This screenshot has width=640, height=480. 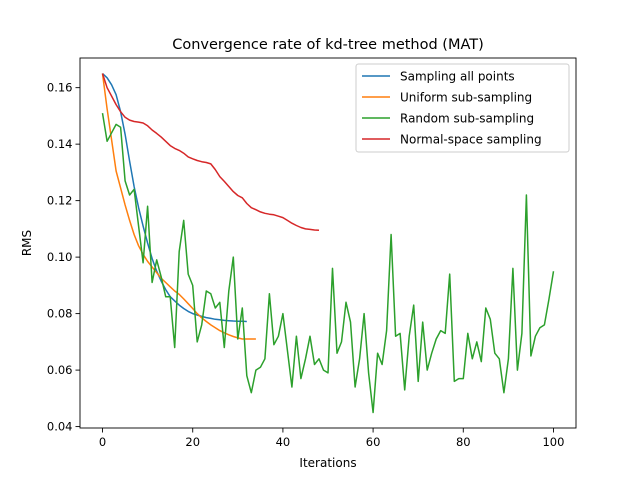 I want to click on legend-label: Normal-space sampling, so click(x=471, y=140).